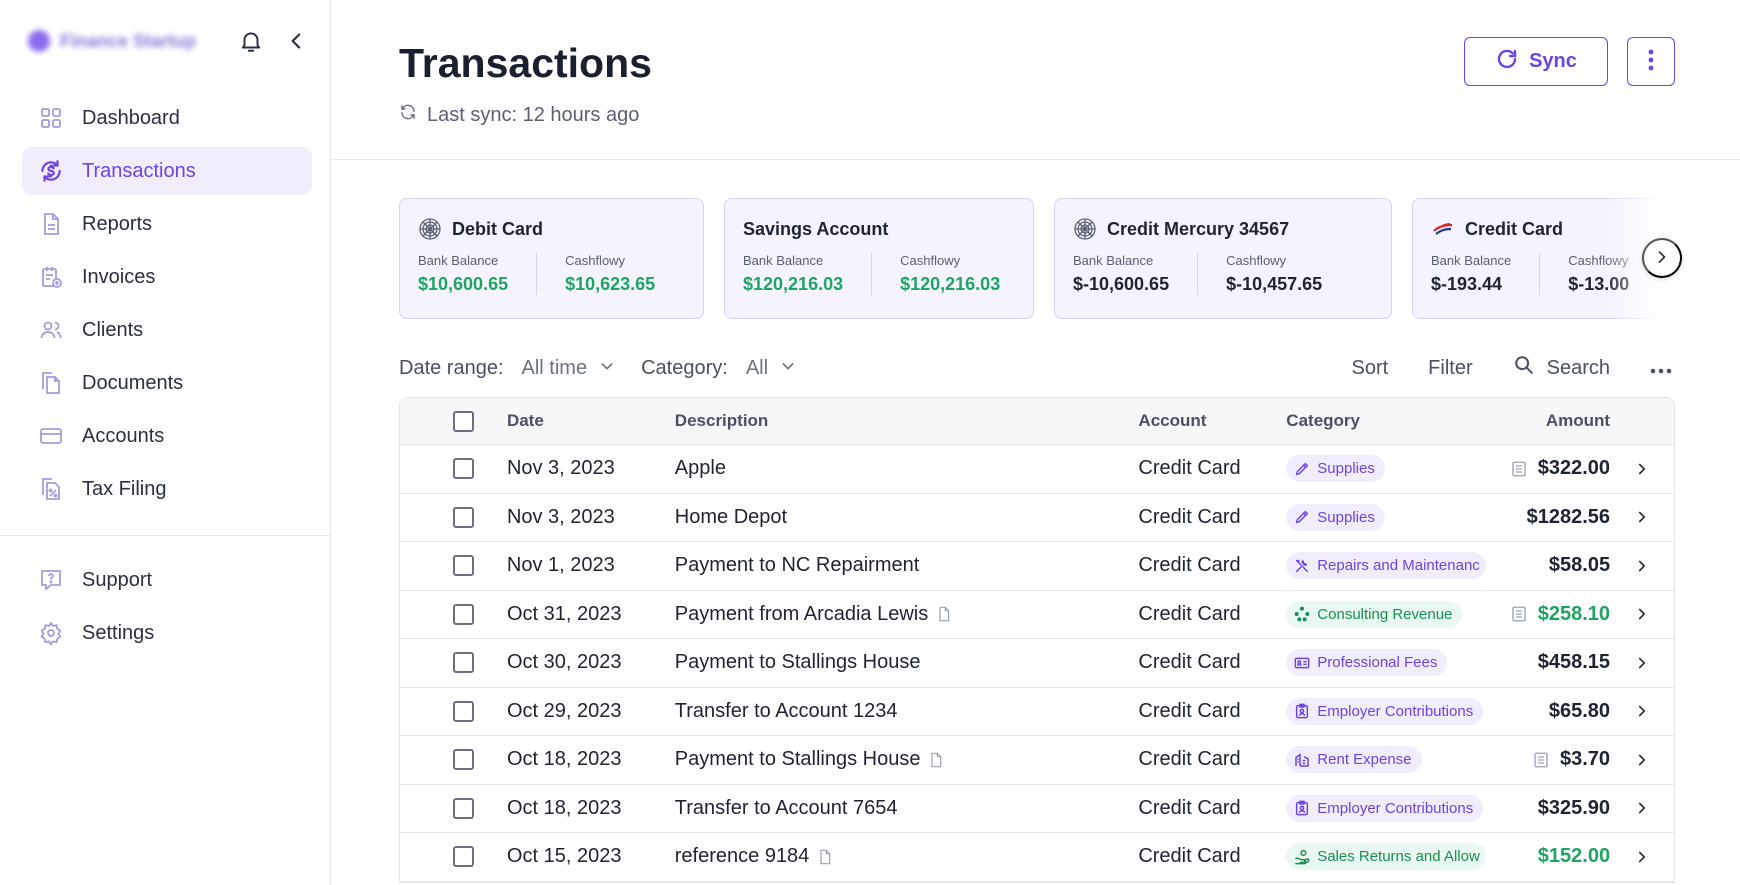  Describe the element at coordinates (133, 382) in the screenshot. I see `sidebar-item-label: Documents` at that location.